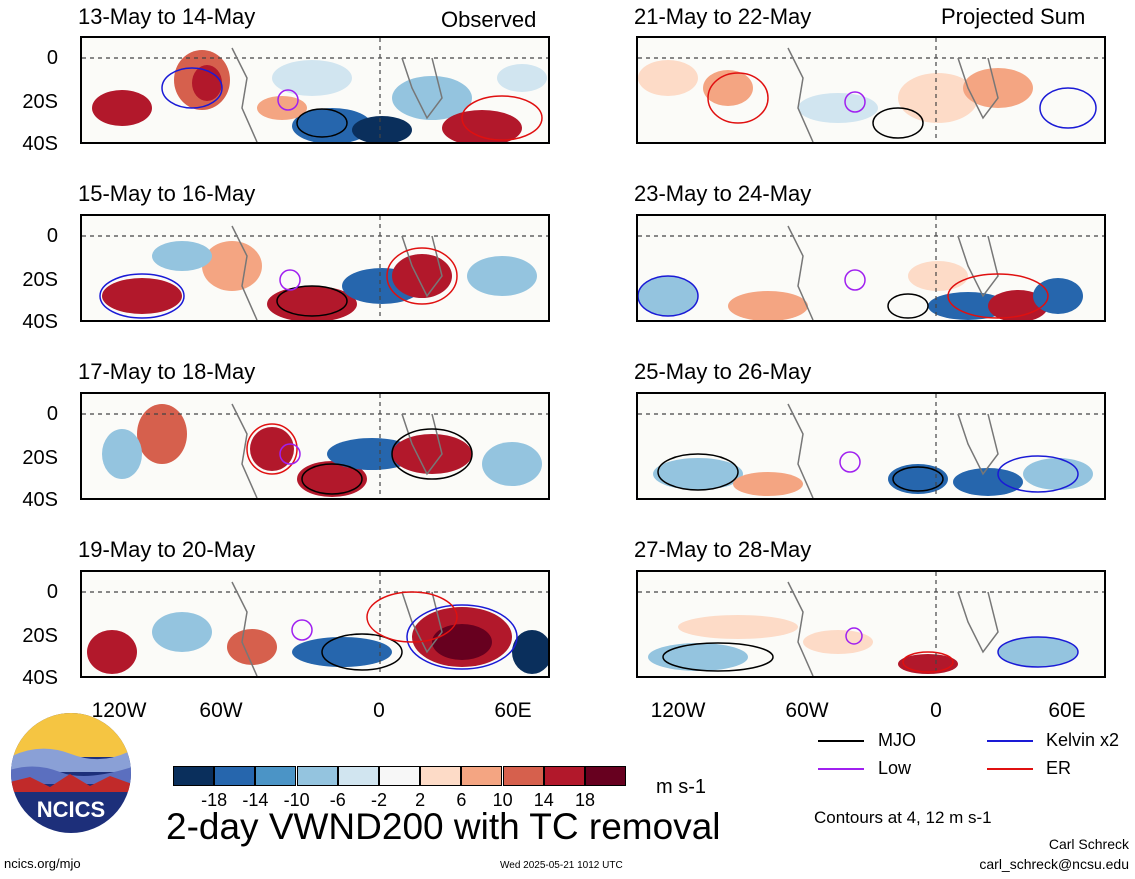 This screenshot has width=1135, height=879. What do you see at coordinates (1083, 740) in the screenshot?
I see `legend-kelvin-label: Kelvin x2` at bounding box center [1083, 740].